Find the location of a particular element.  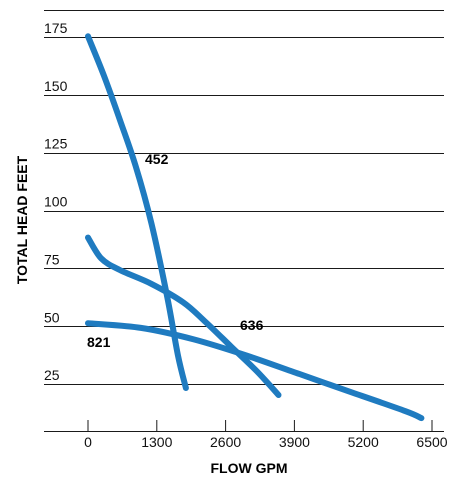

y-tick-label: 125 is located at coordinates (56, 144).